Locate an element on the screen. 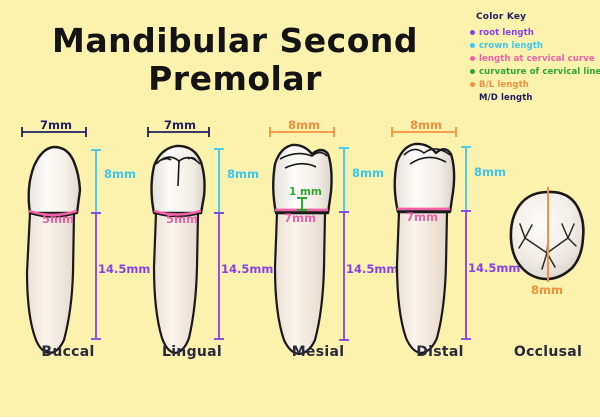 The image size is (600, 417). occlusal-tooth-illustration is located at coordinates (547, 234).